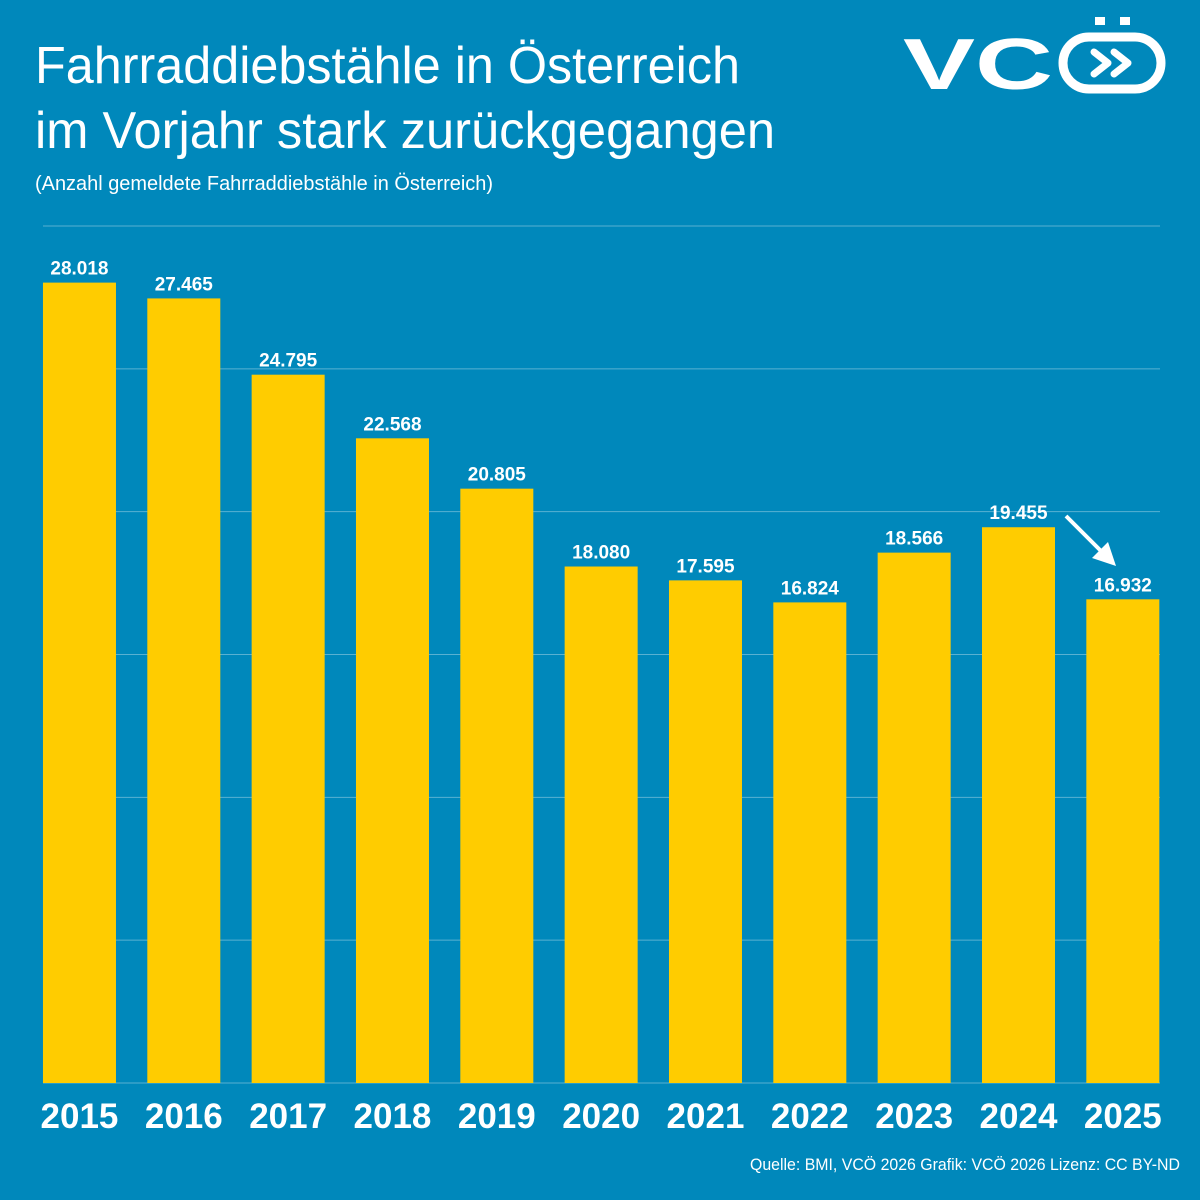  What do you see at coordinates (705, 566) in the screenshot?
I see `value-label: 17.595` at bounding box center [705, 566].